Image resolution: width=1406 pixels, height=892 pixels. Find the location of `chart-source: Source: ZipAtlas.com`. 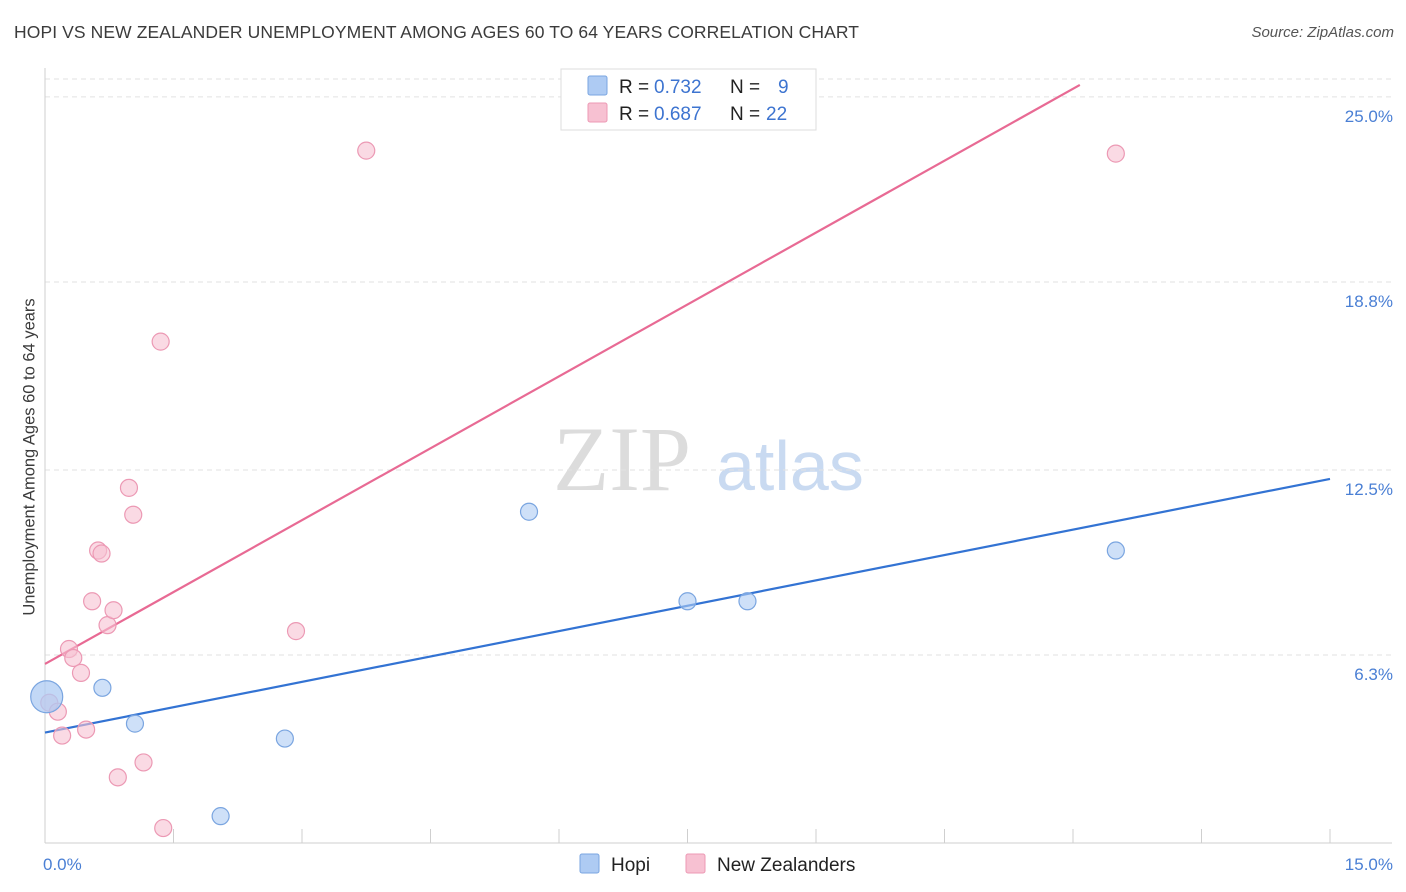

chart-source: Source: ZipAtlas.com is located at coordinates (1322, 32).